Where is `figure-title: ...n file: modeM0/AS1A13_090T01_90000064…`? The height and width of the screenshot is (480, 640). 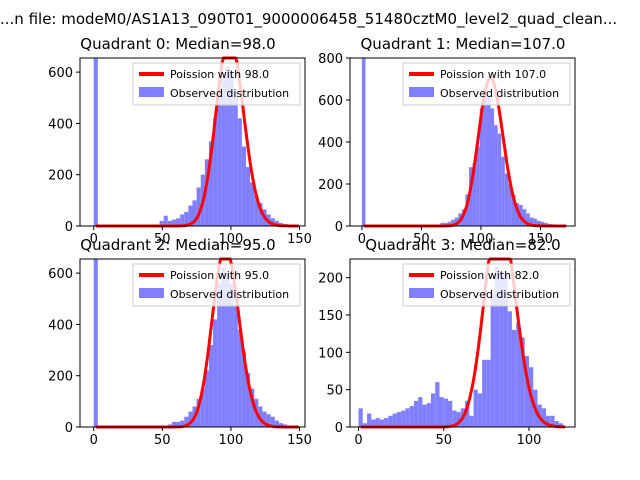 figure-title: ...n file: modeM0/AS1A13_090T01_90000064… is located at coordinates (308, 19).